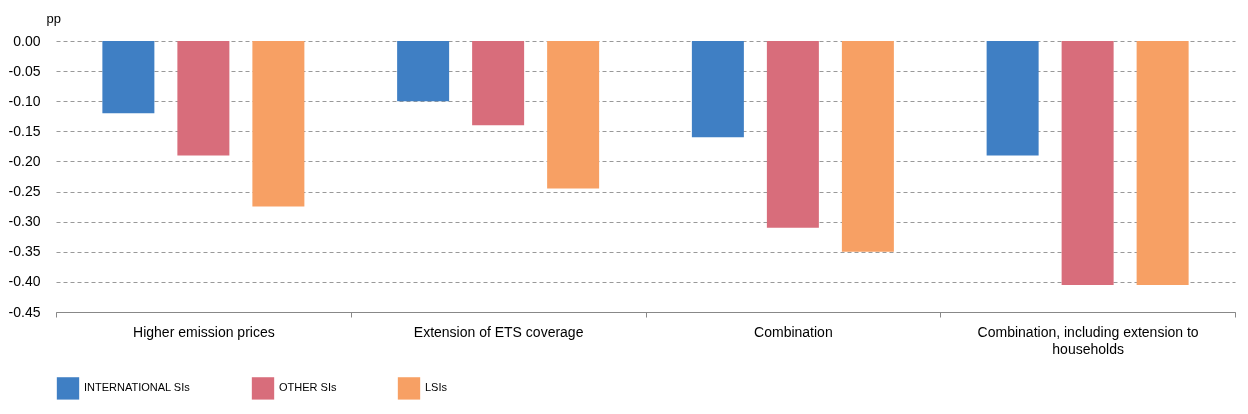 The width and height of the screenshot is (1248, 414). What do you see at coordinates (24, 251) in the screenshot?
I see `y-tick-label: -0.35` at bounding box center [24, 251].